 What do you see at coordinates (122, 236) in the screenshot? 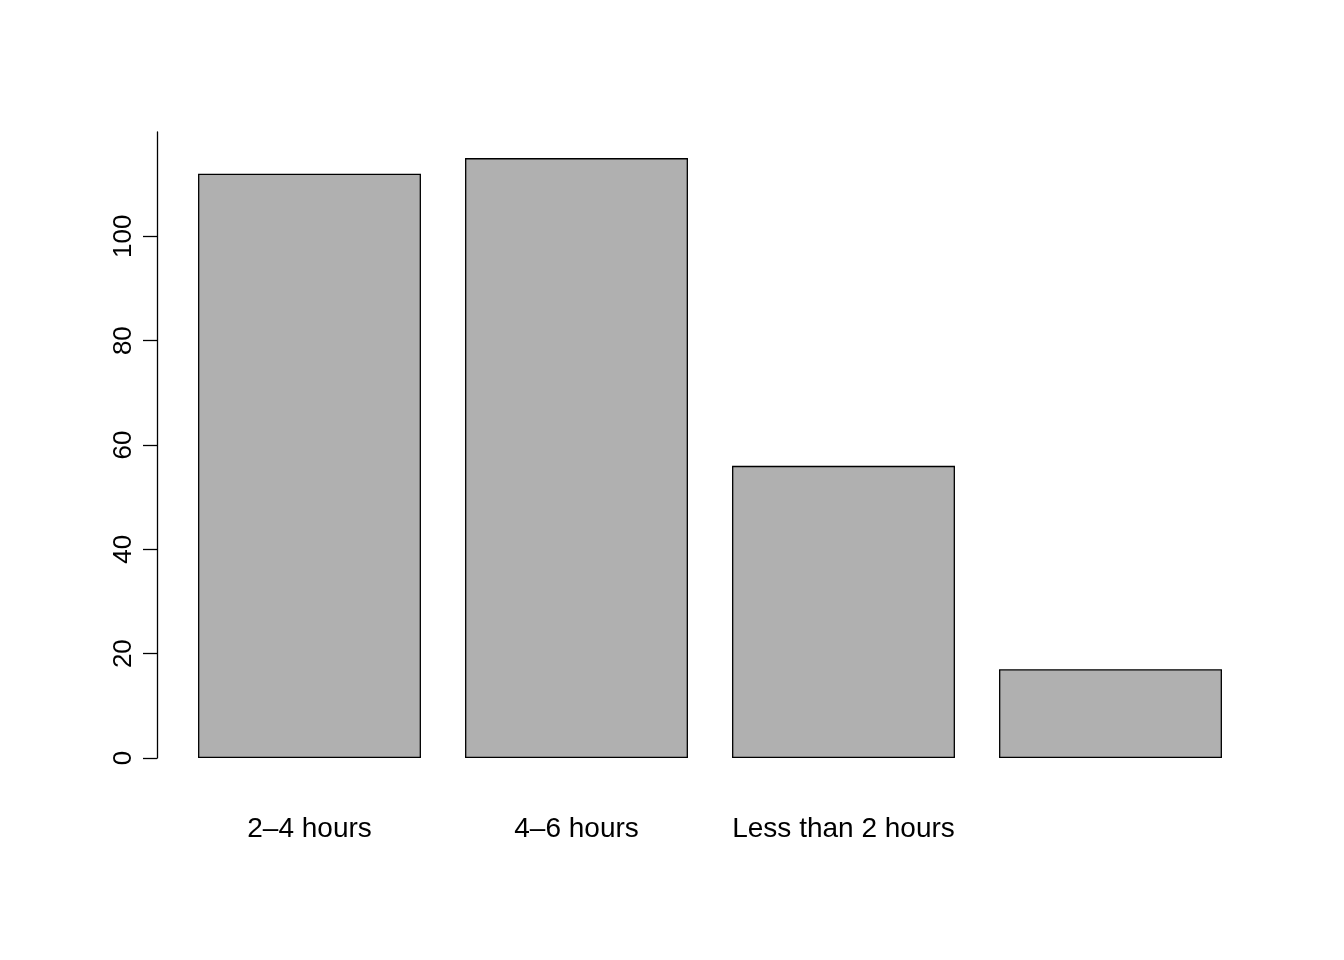
I see `y-tick-label: 100` at bounding box center [122, 236].